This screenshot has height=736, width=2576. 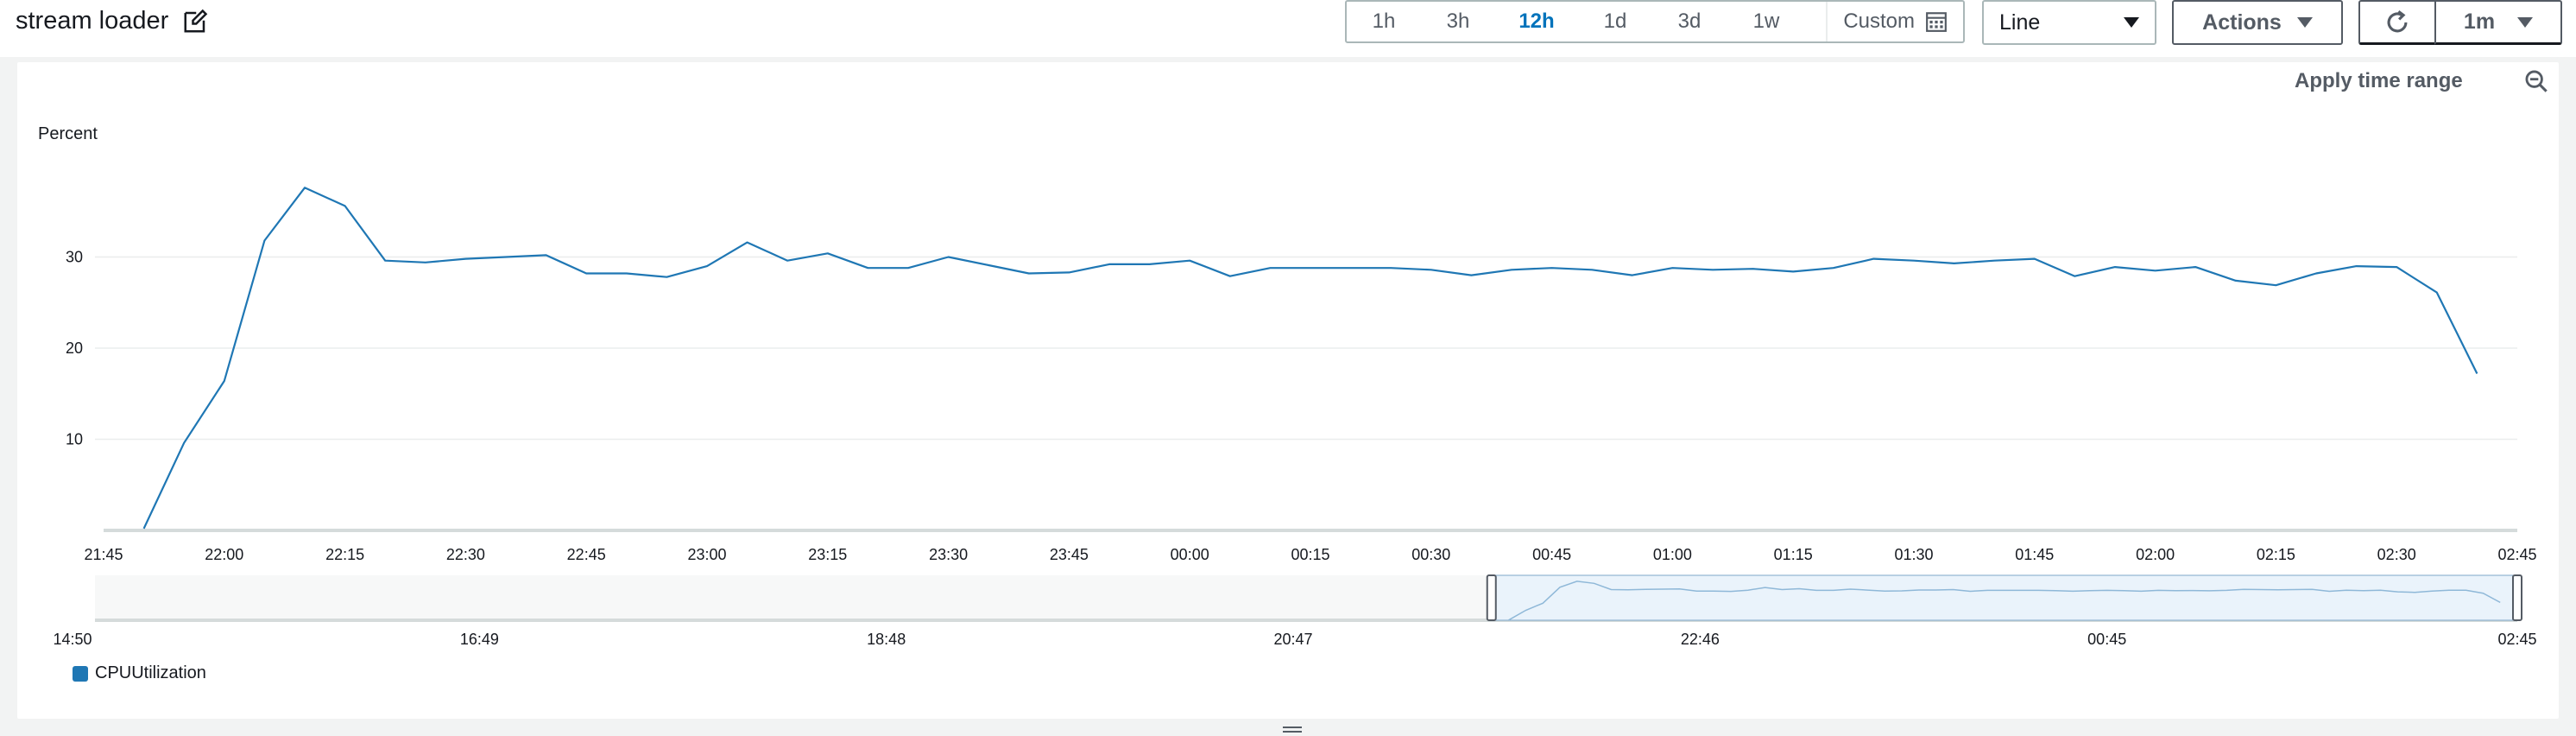 What do you see at coordinates (1655, 21) in the screenshot?
I see `time-range-selector: 1h 3h 12h 1d 3d 1w Custom` at bounding box center [1655, 21].